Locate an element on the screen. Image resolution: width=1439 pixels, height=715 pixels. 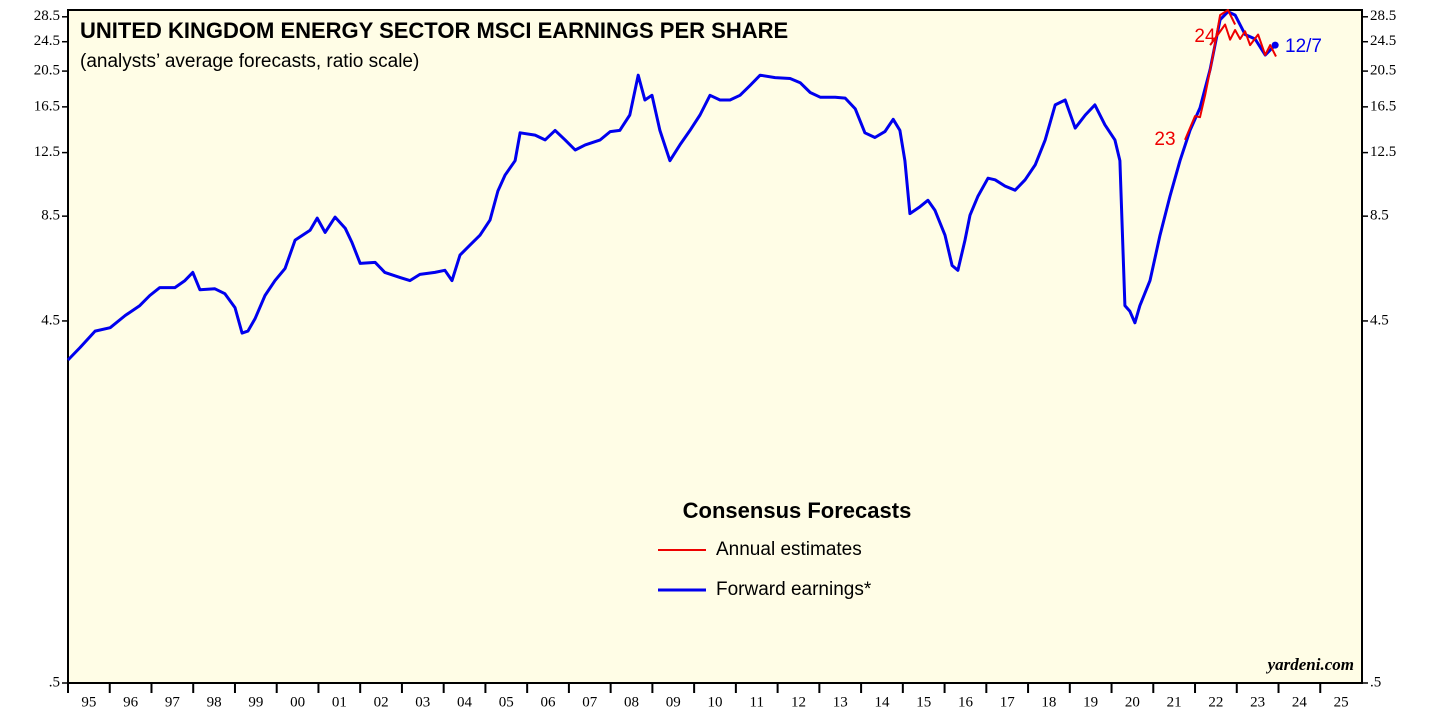
x-tick-label: 18 is located at coordinates (1048, 702).